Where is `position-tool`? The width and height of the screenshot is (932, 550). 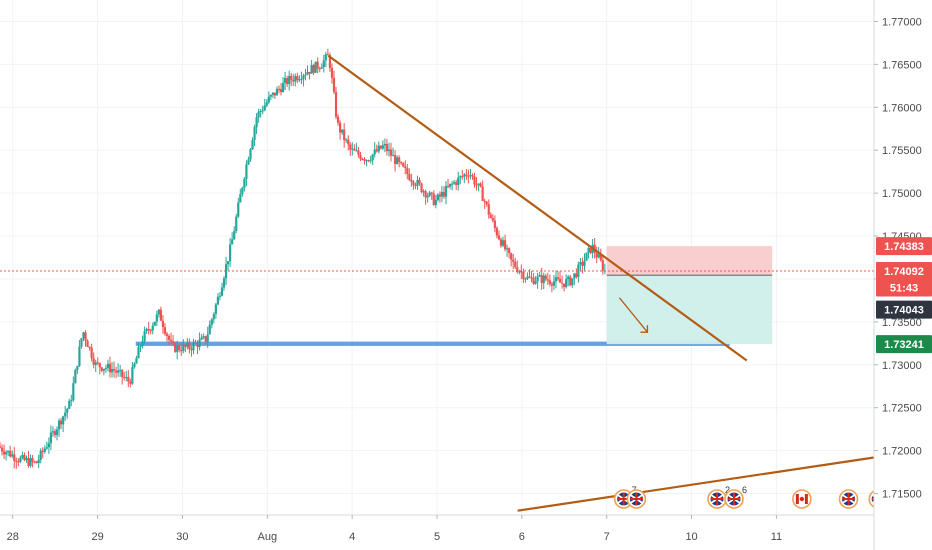
position-tool is located at coordinates (689, 295).